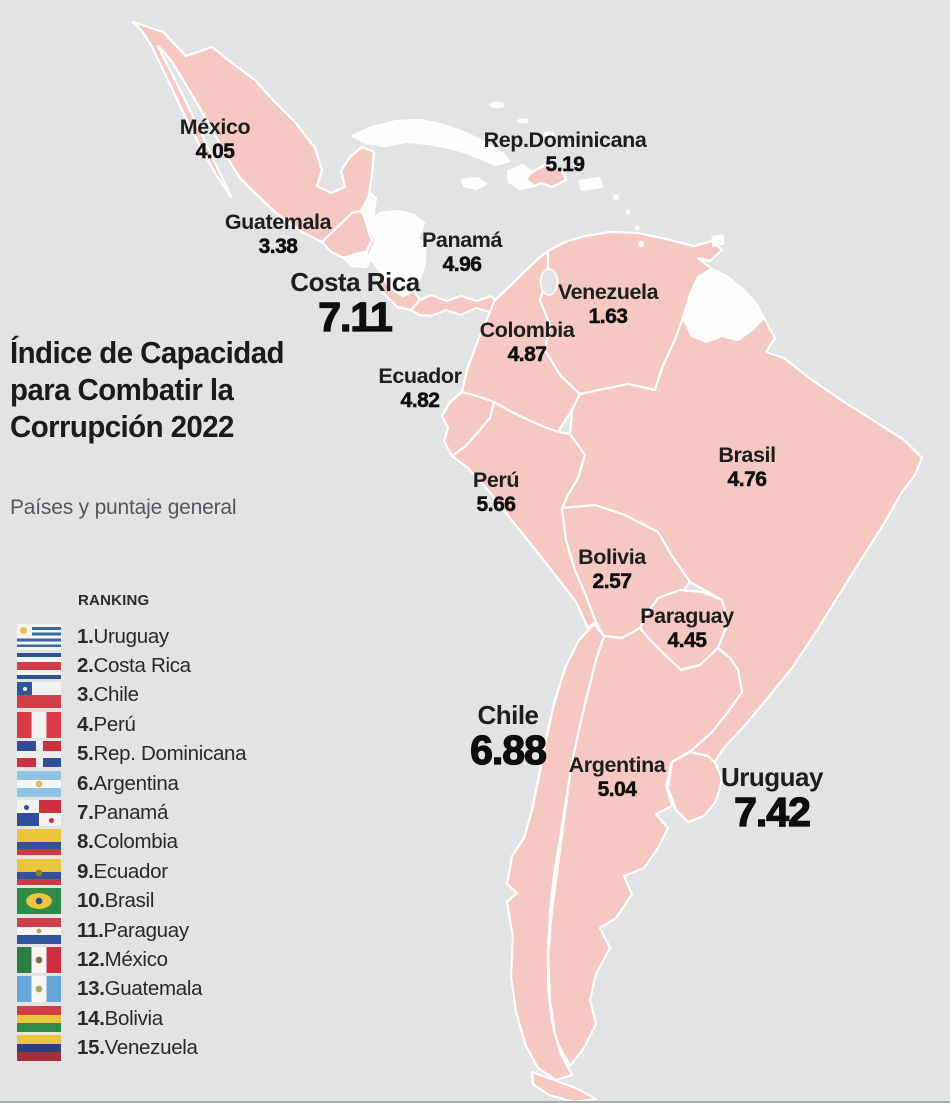 The image size is (950, 1103). I want to click on ranking-row-argentina: 6.Argentina, so click(131, 783).